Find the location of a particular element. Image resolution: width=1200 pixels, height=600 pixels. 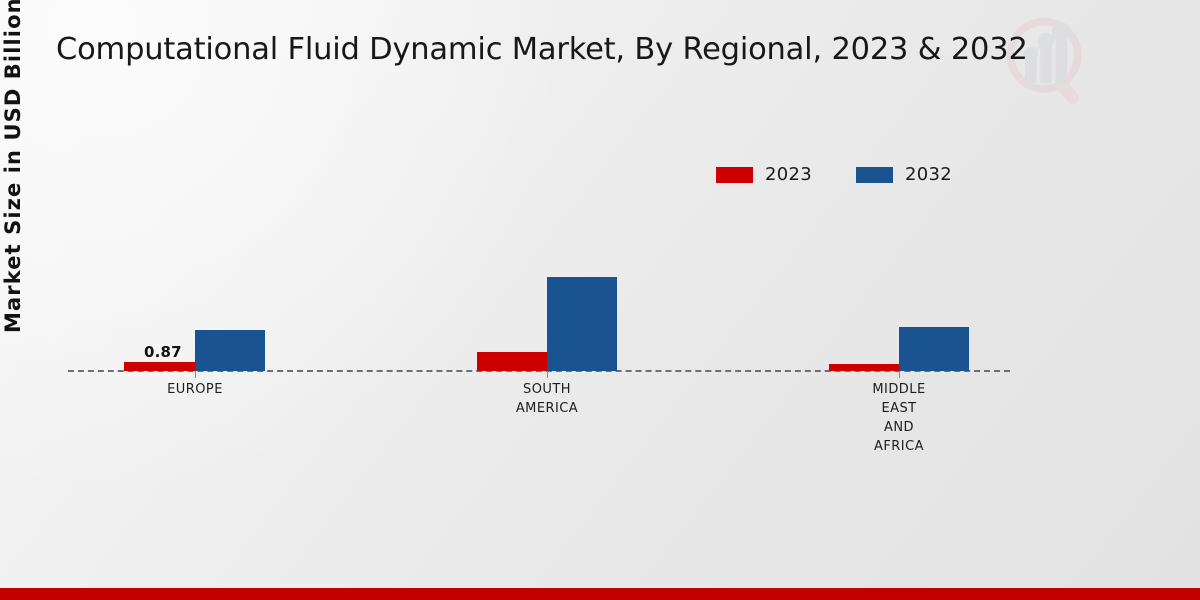

footer-accent-stripe is located at coordinates (600, 594).